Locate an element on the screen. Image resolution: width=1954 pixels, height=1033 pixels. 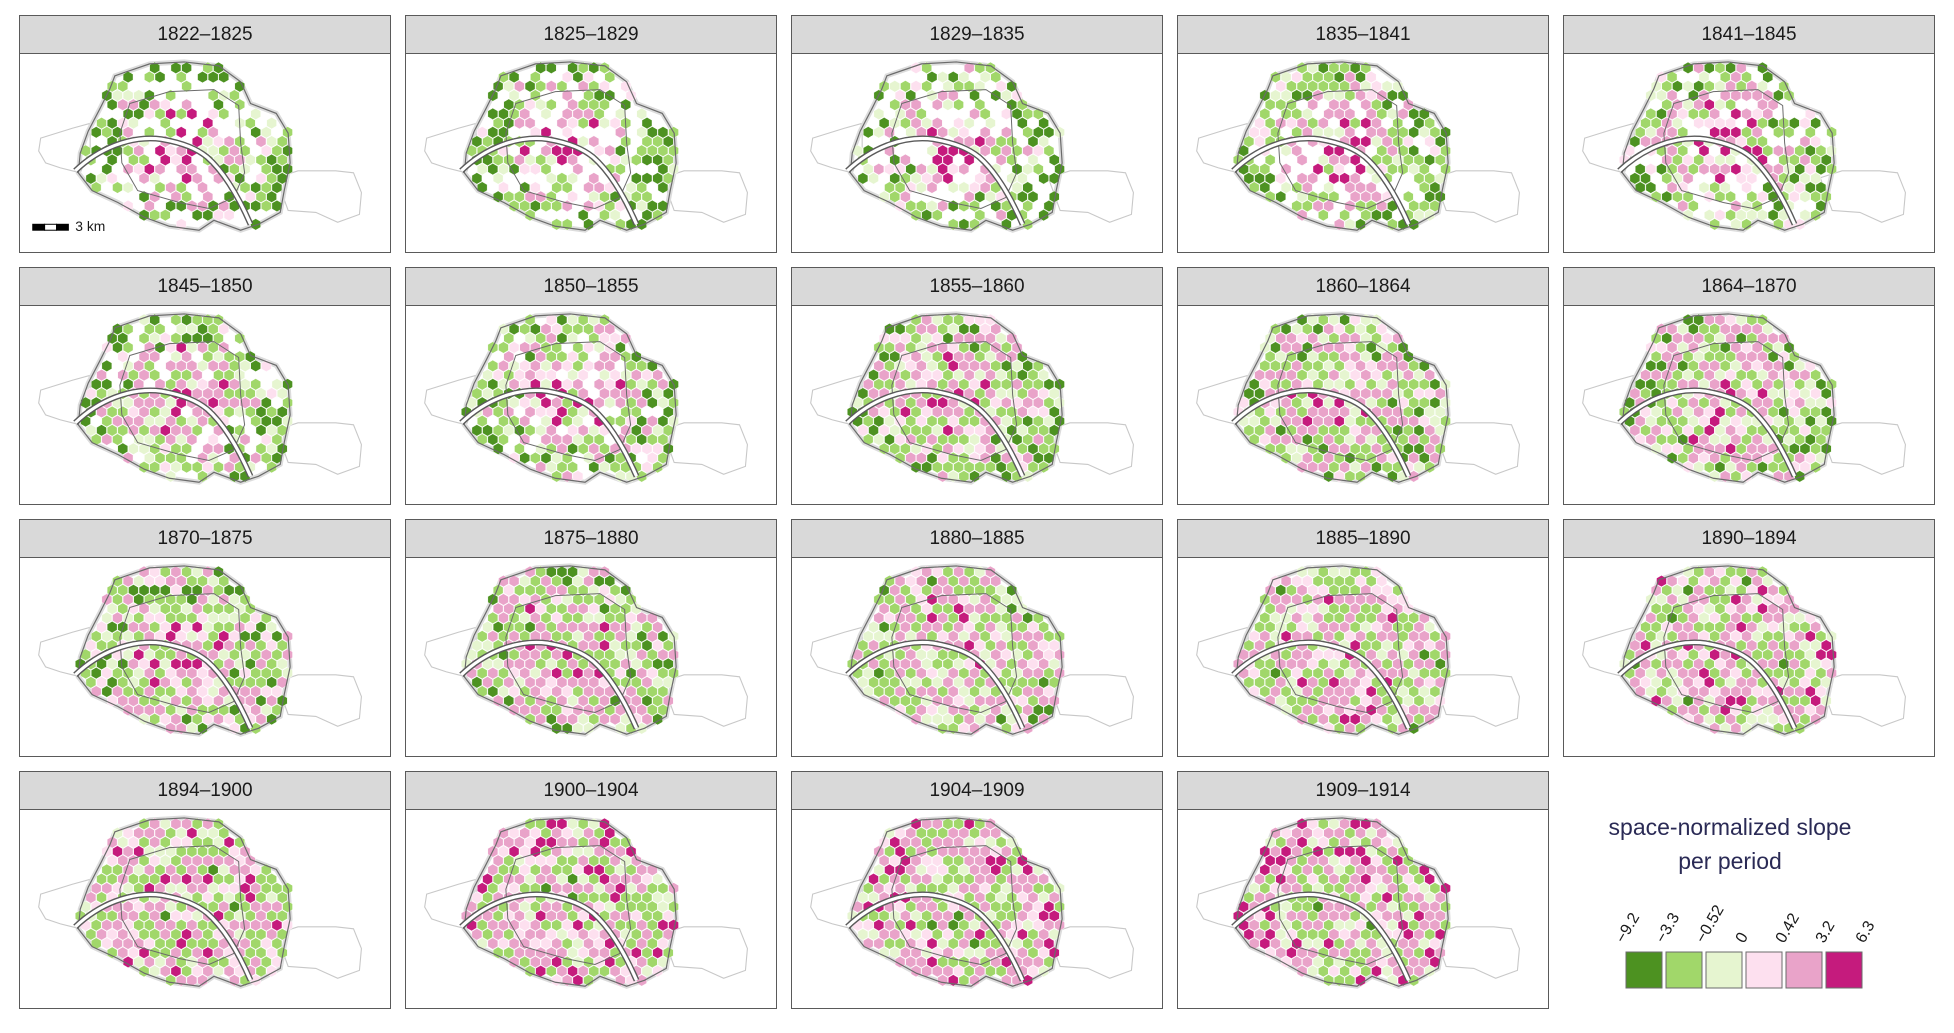
facet-panel: 1890–1894 is located at coordinates (1749, 638).